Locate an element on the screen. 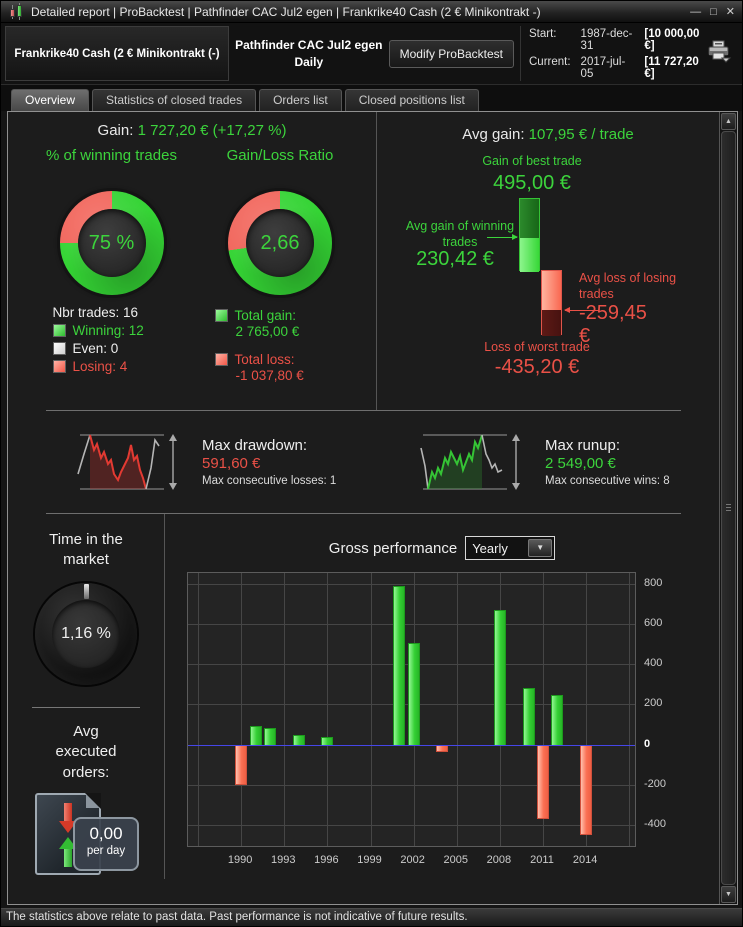  best-trade-value: 495,00 € is located at coordinates (532, 183).